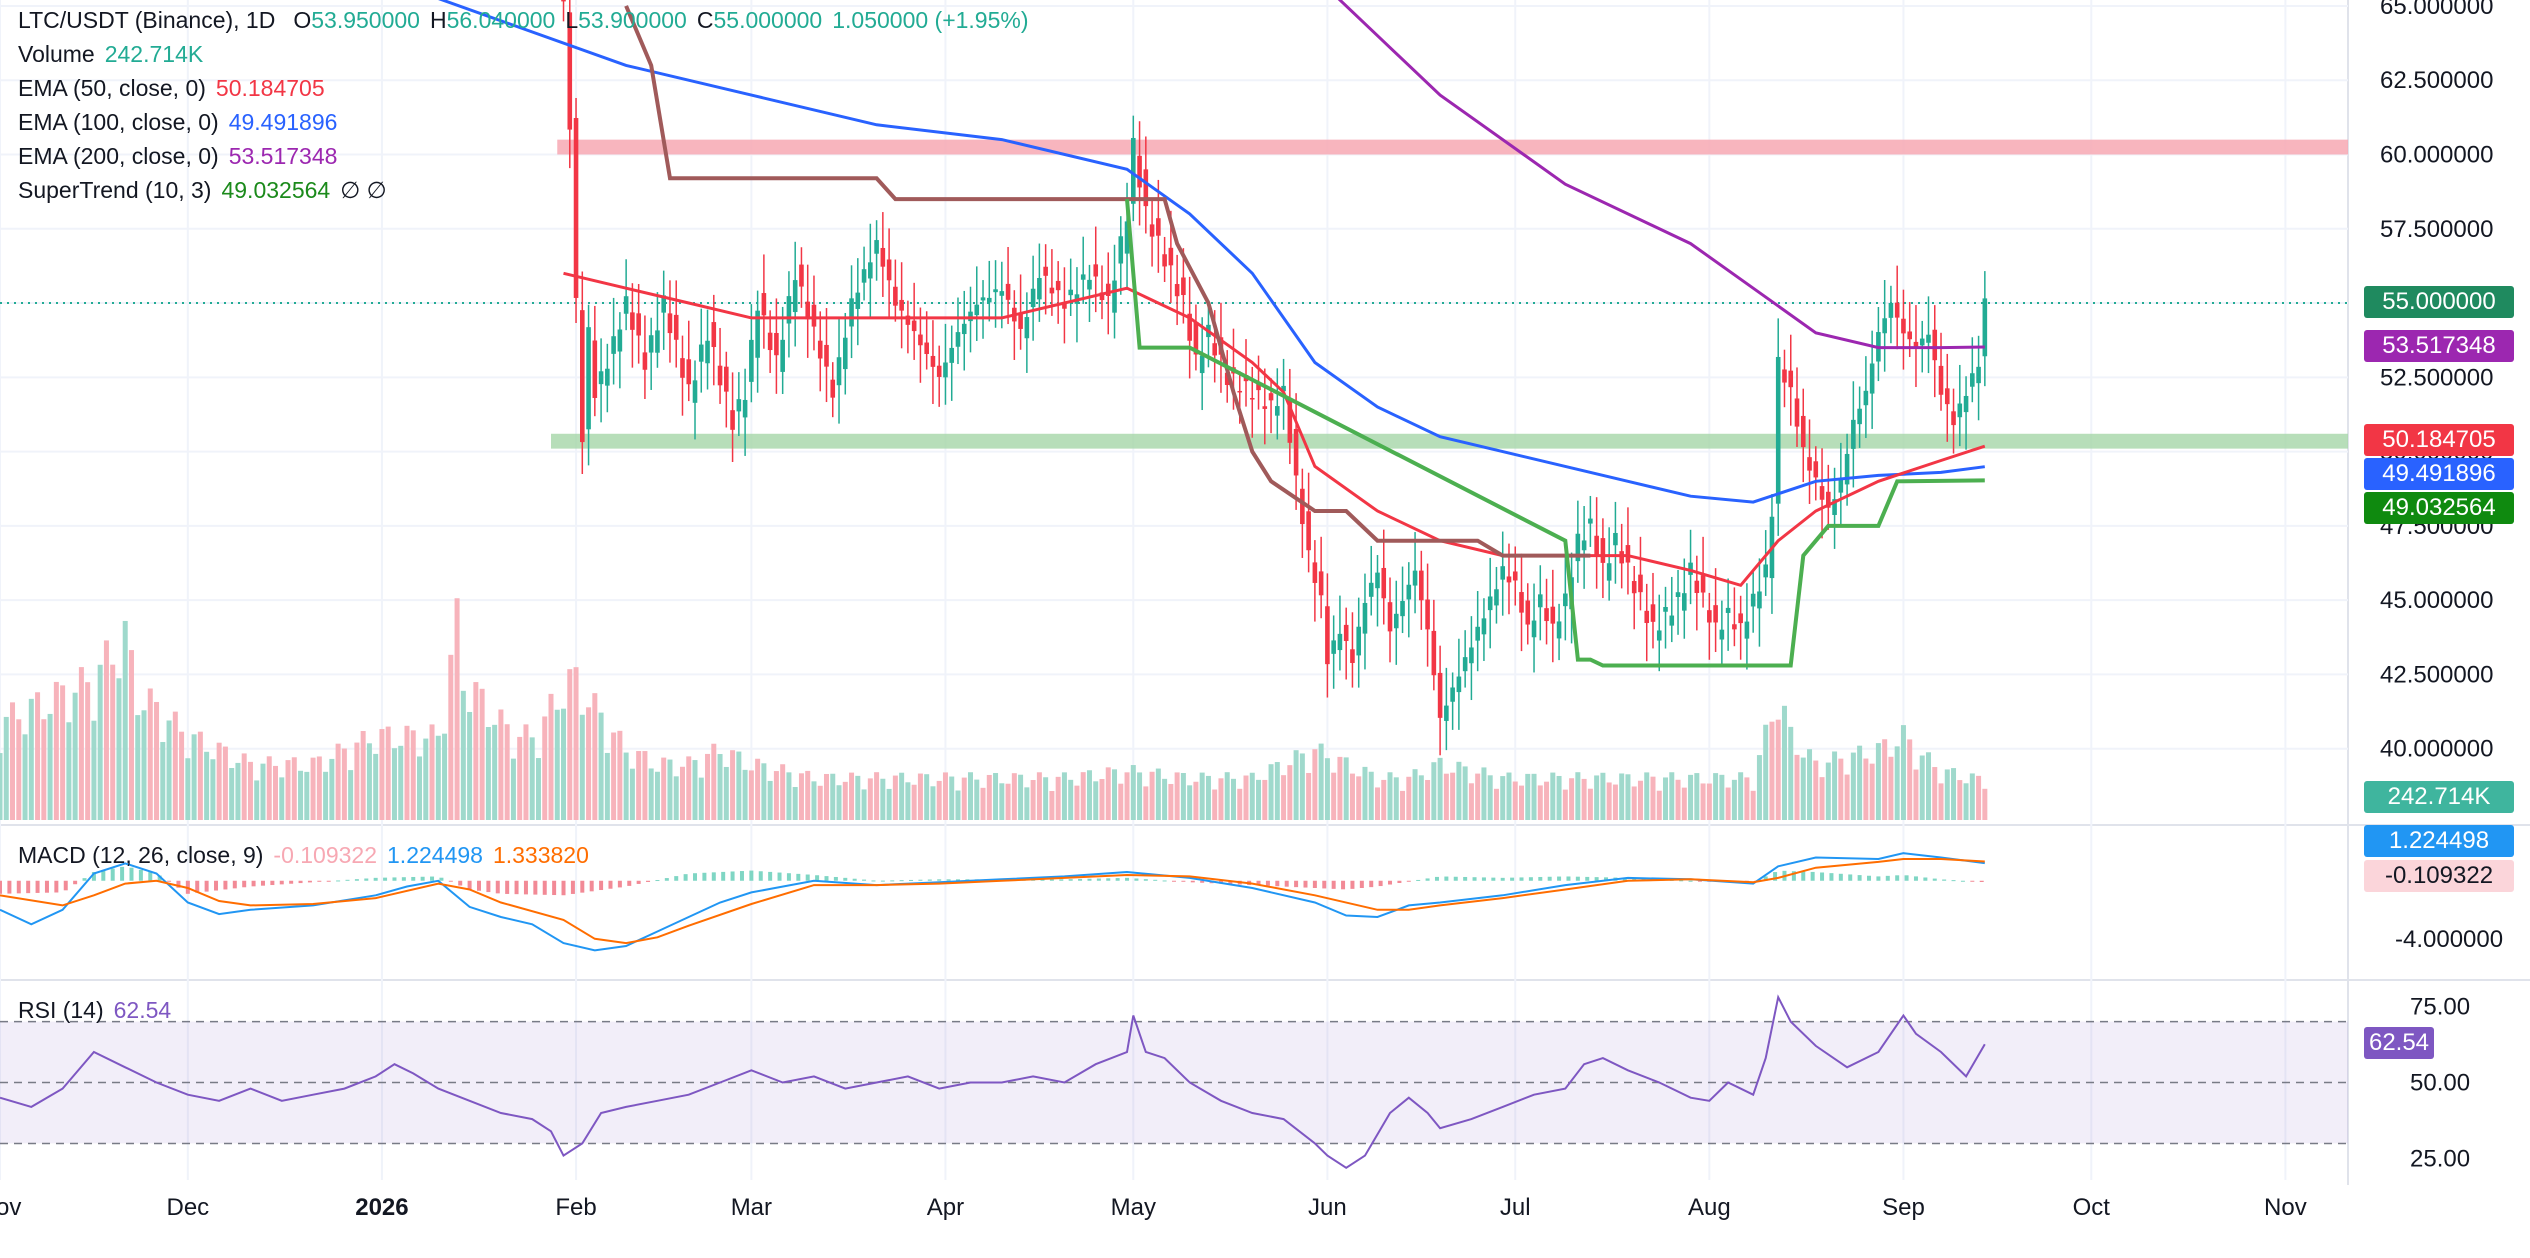  Describe the element at coordinates (2439, 302) in the screenshot. I see `close-price-tag: 55.000000` at that location.